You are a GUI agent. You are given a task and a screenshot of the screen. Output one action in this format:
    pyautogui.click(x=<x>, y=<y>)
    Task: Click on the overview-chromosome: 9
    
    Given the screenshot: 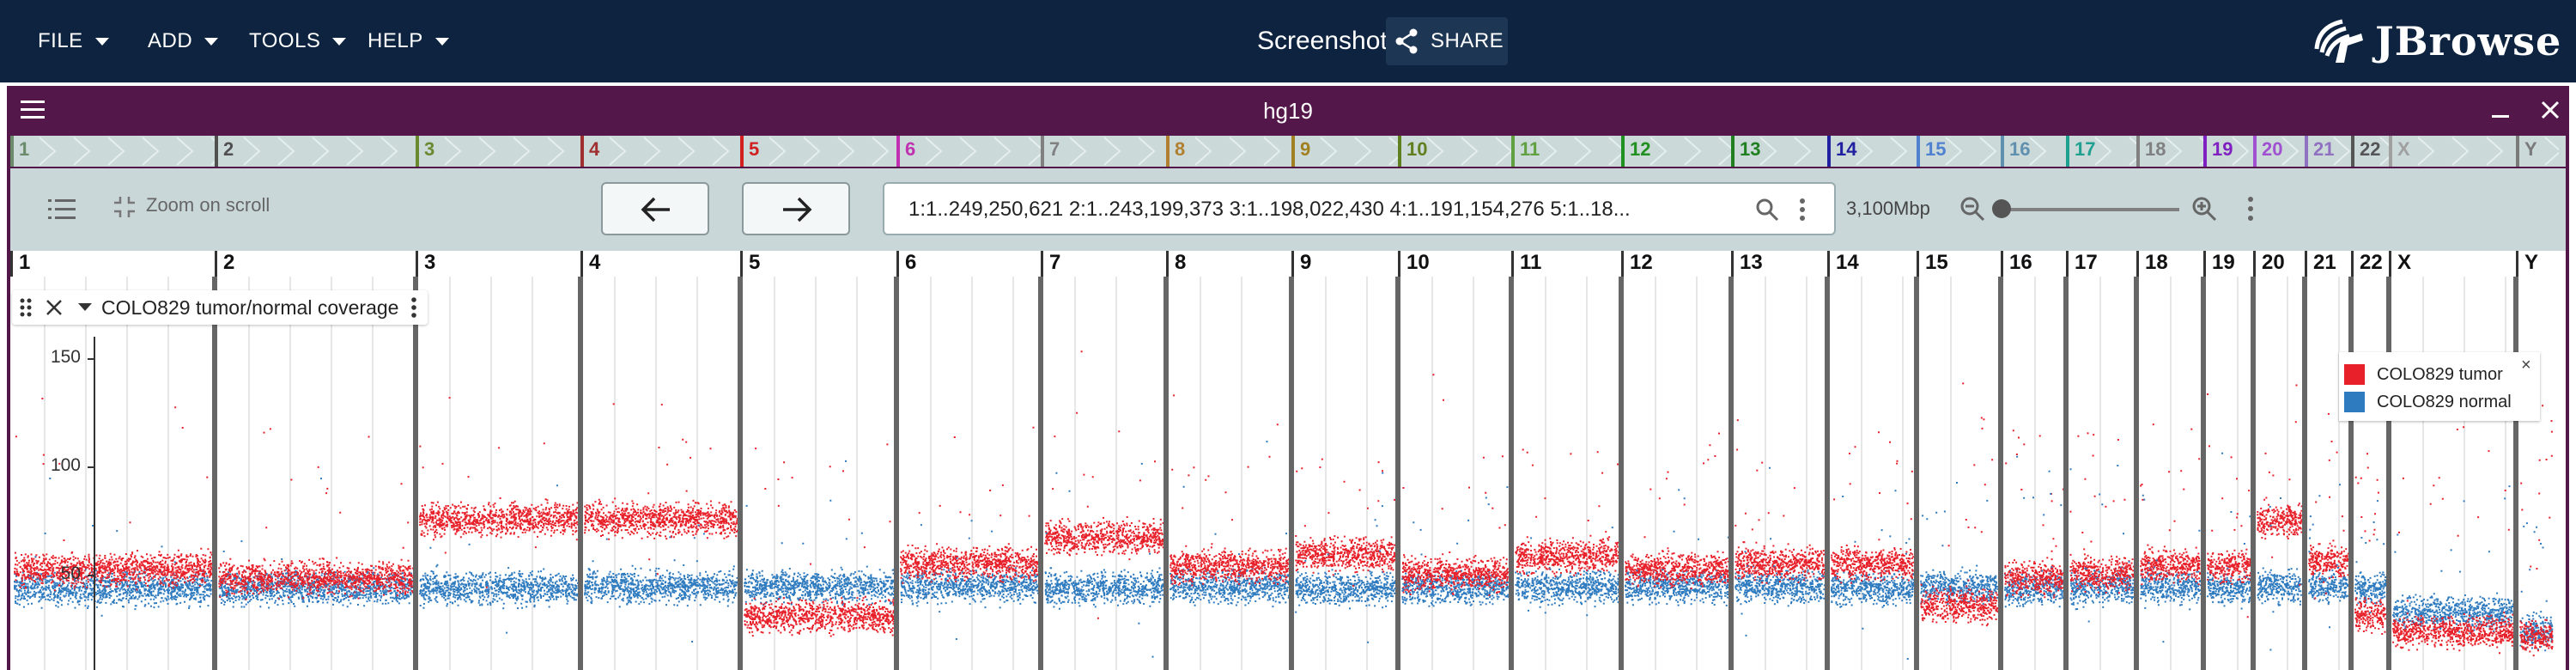 What is the action you would take?
    pyautogui.click(x=1346, y=151)
    